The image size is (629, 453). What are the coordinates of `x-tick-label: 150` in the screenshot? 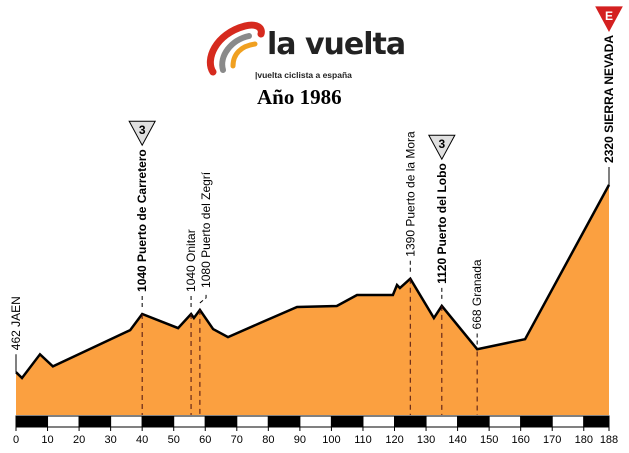 It's located at (489, 440).